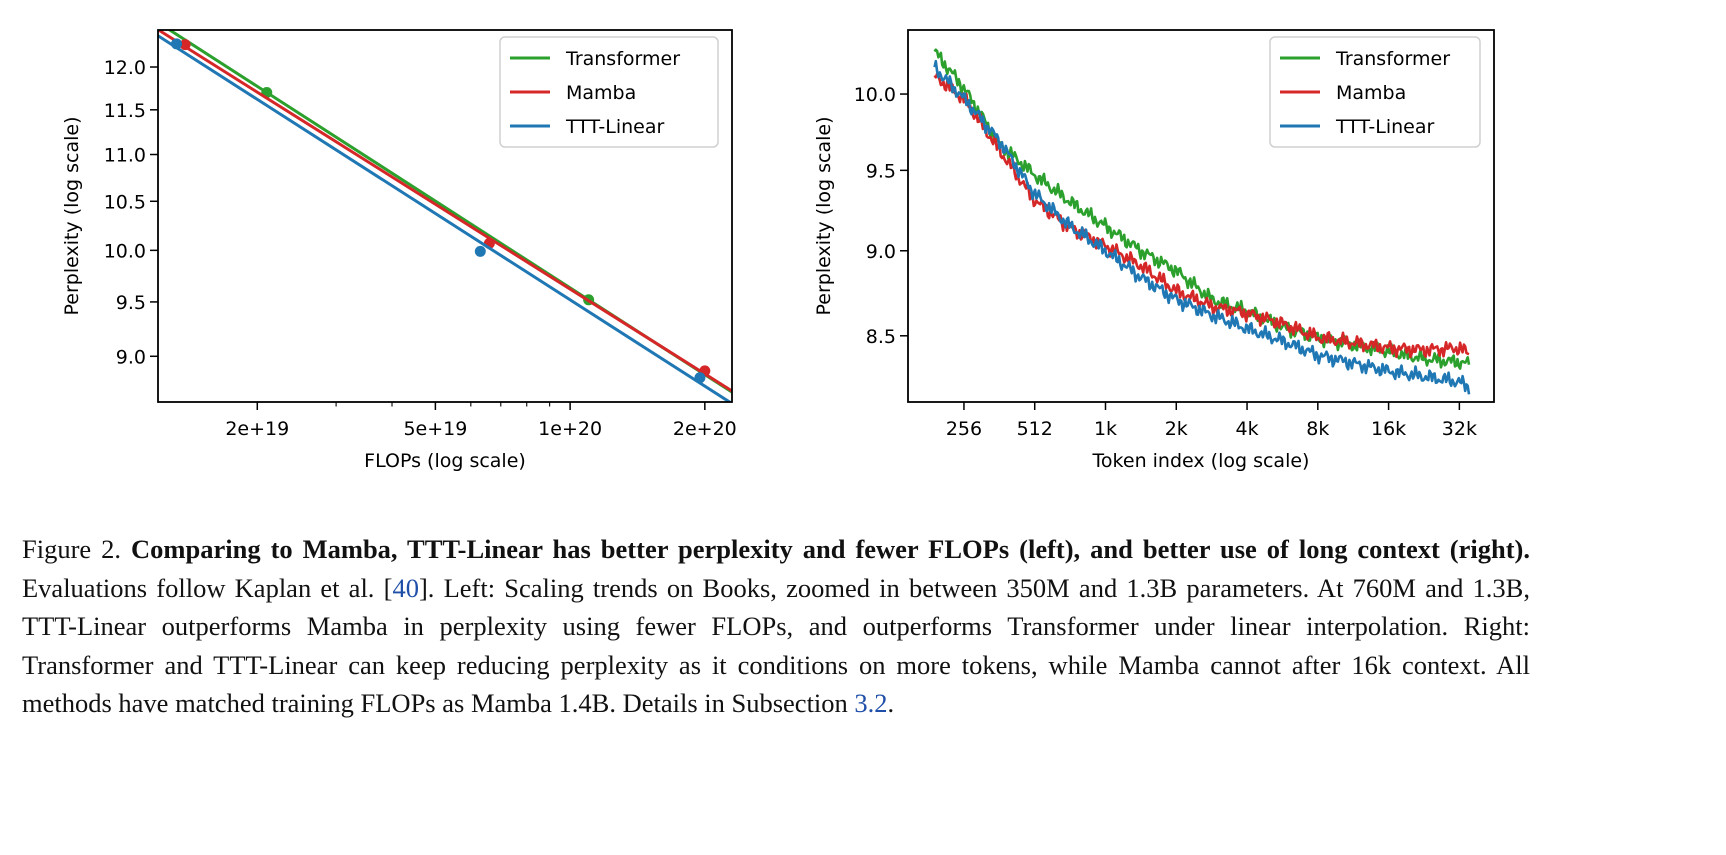  Describe the element at coordinates (881, 337) in the screenshot. I see `y-tick-label: 8.5` at that location.